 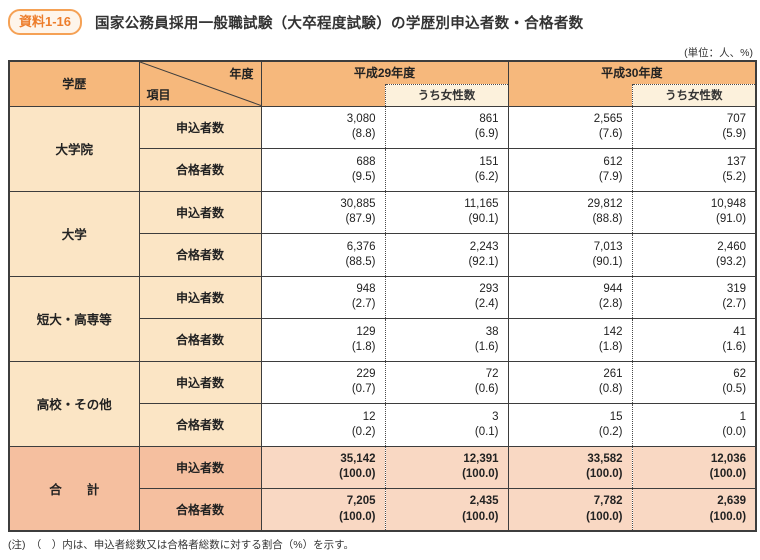 What do you see at coordinates (616, 416) in the screenshot?
I see `value-count: 15` at bounding box center [616, 416].